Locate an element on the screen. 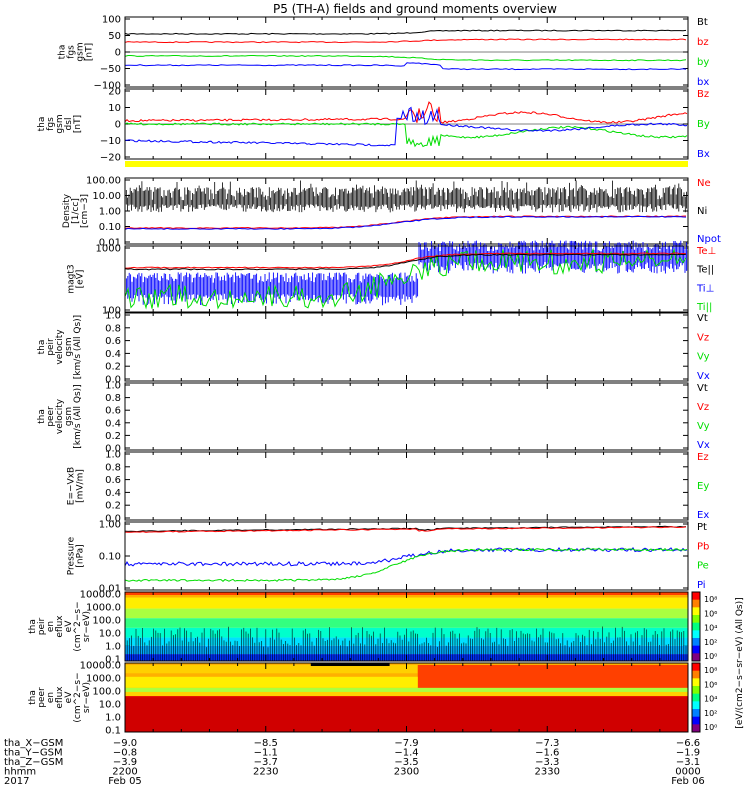 The height and width of the screenshot is (800, 750). legend-Bz: Bz is located at coordinates (703, 94).